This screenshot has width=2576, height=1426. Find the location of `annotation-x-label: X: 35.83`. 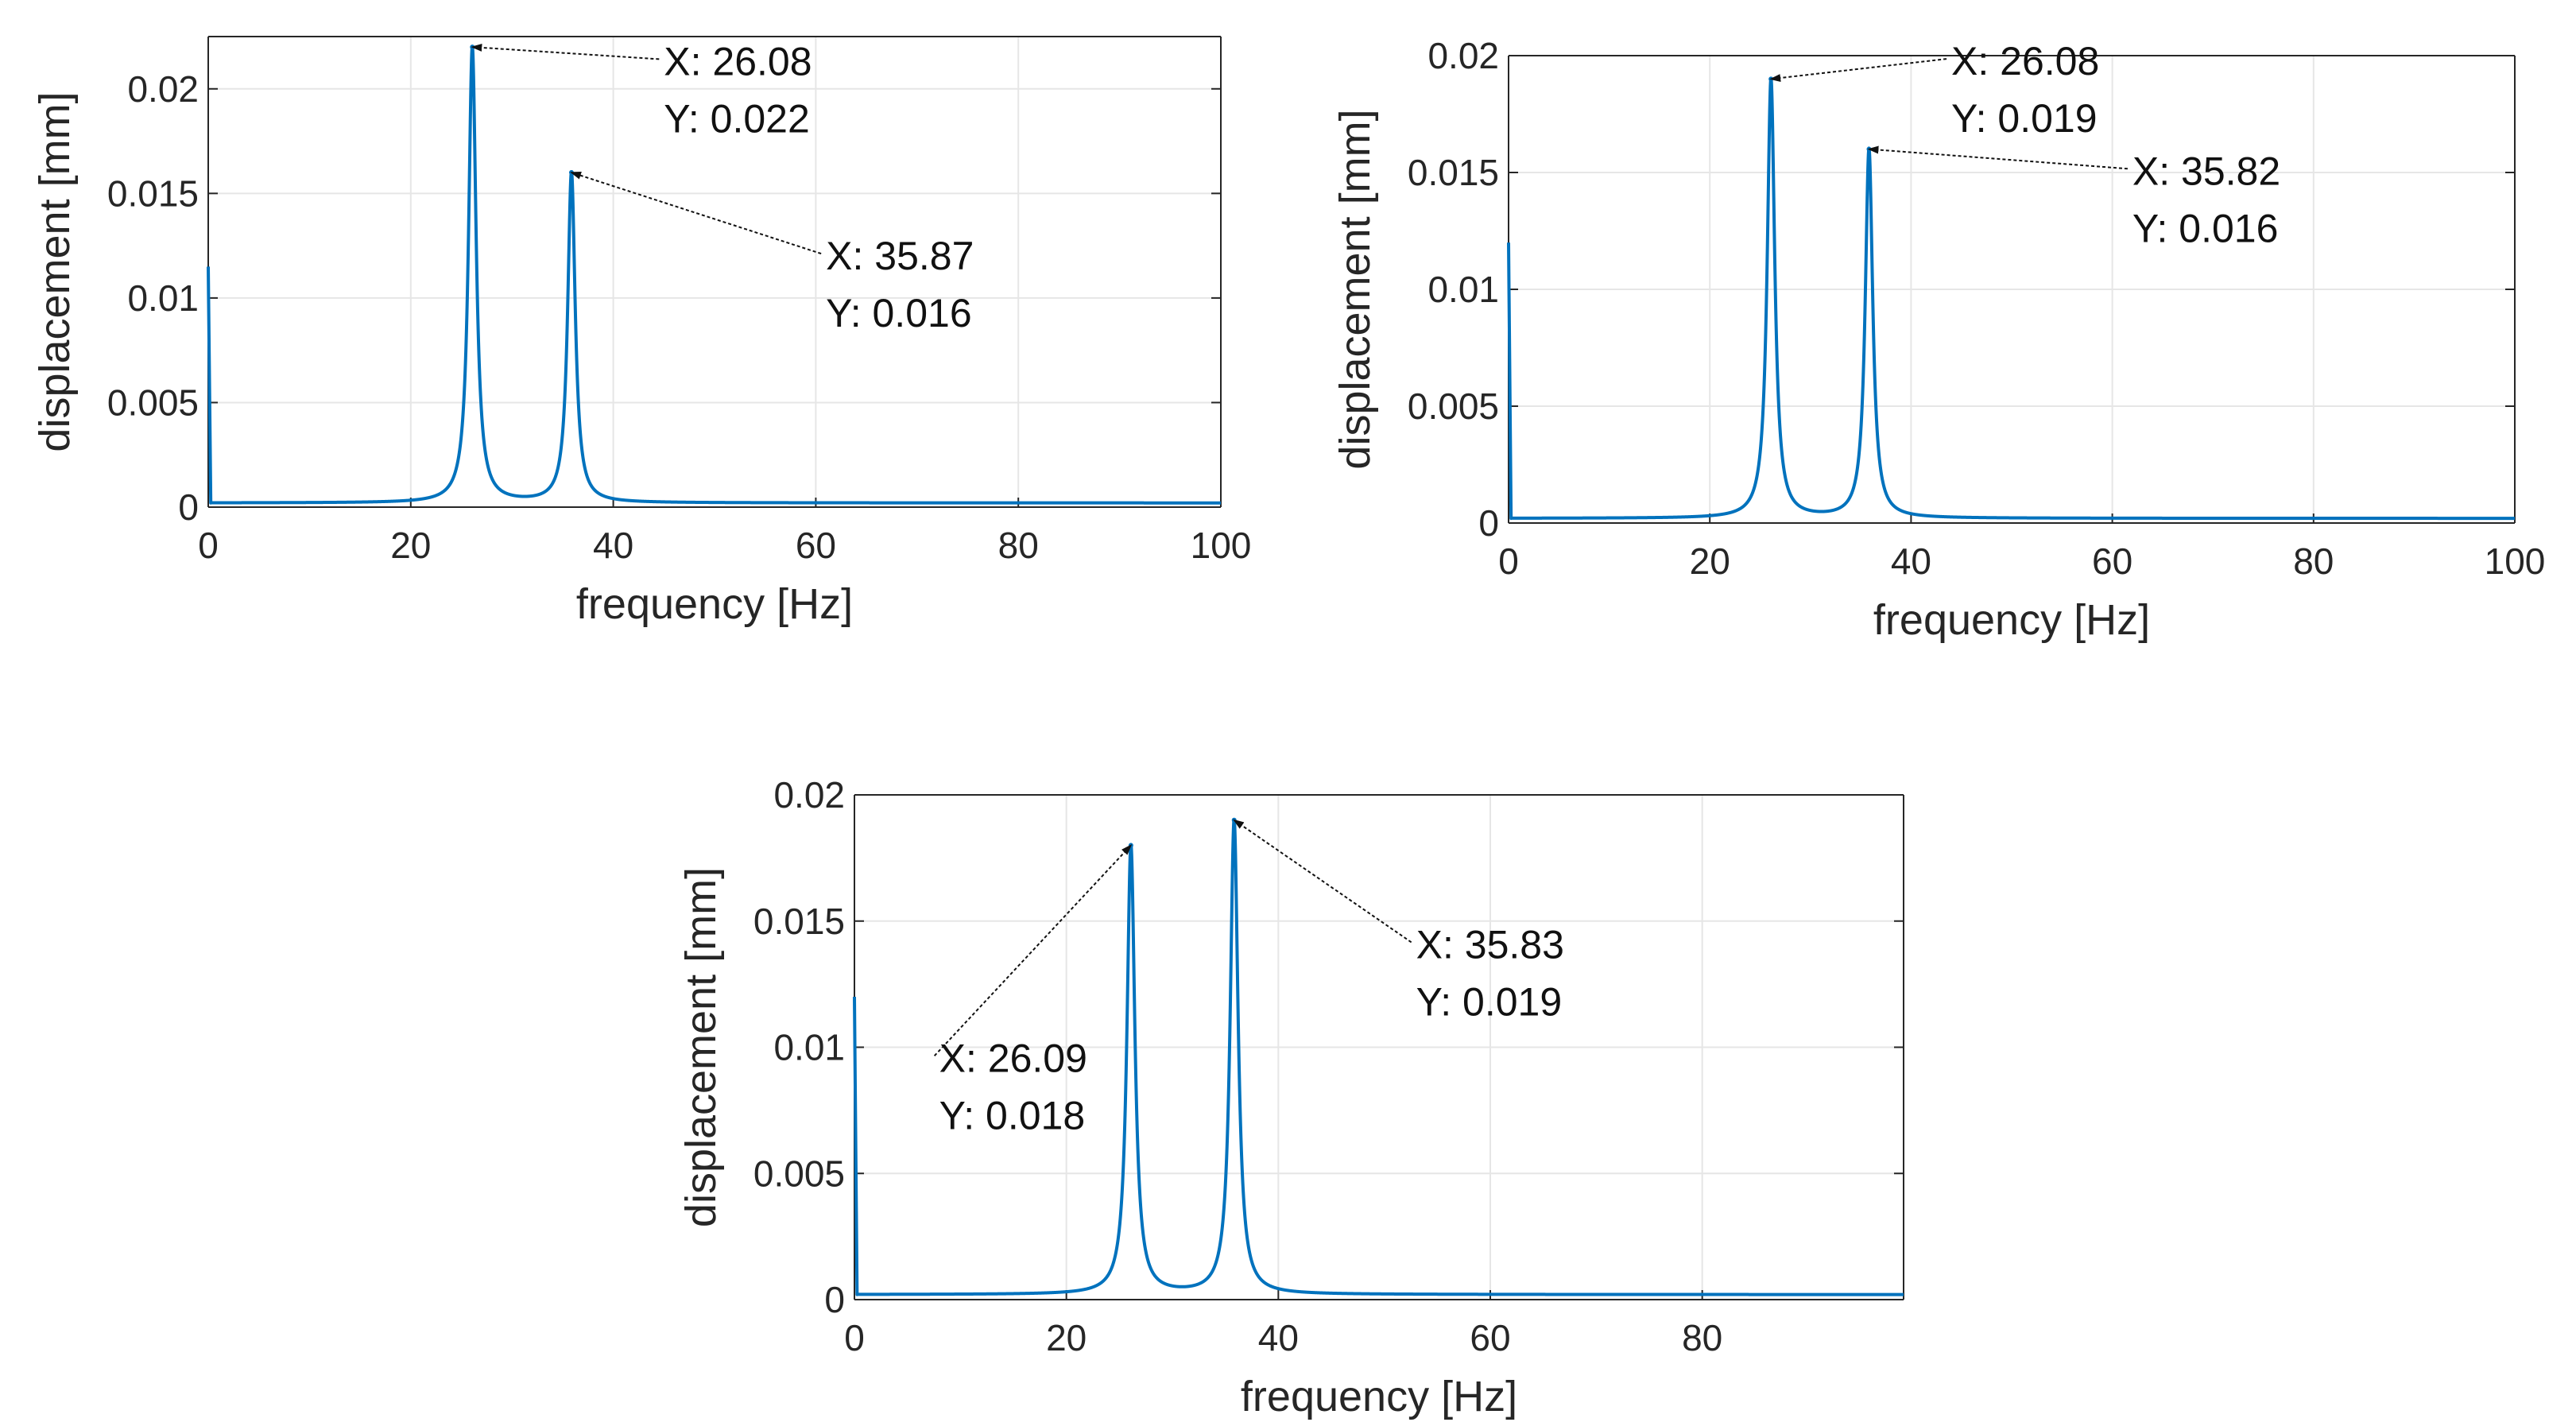

annotation-x-label: X: 35.83 is located at coordinates (1490, 944).